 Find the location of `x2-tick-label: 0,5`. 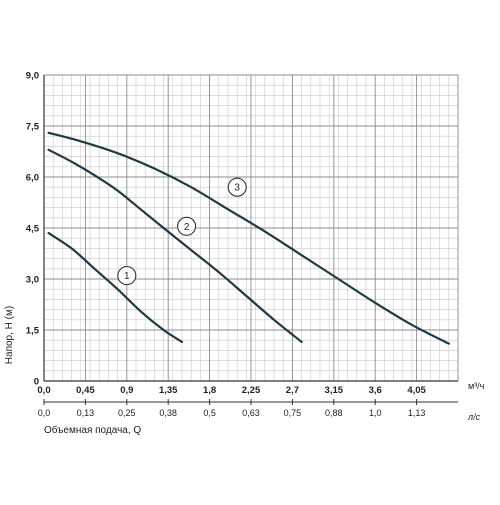

x2-tick-label: 0,5 is located at coordinates (209, 413).